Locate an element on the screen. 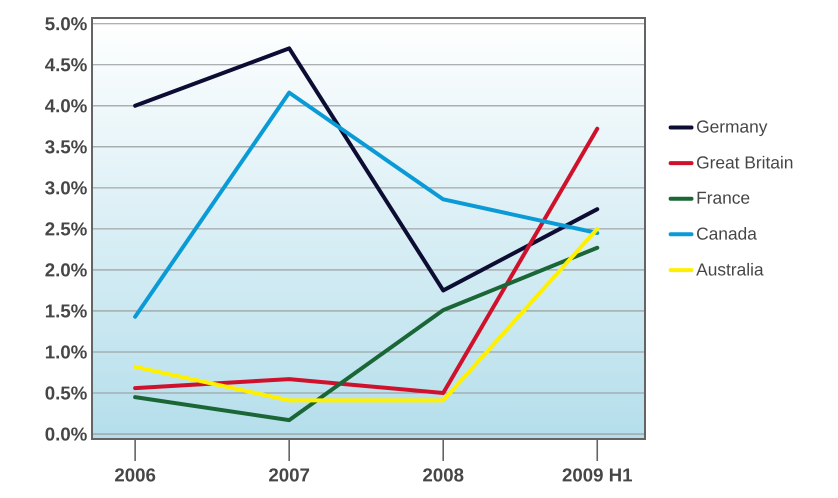 This screenshot has height=498, width=838. y-tick-label: 2.5% is located at coordinates (66, 229).